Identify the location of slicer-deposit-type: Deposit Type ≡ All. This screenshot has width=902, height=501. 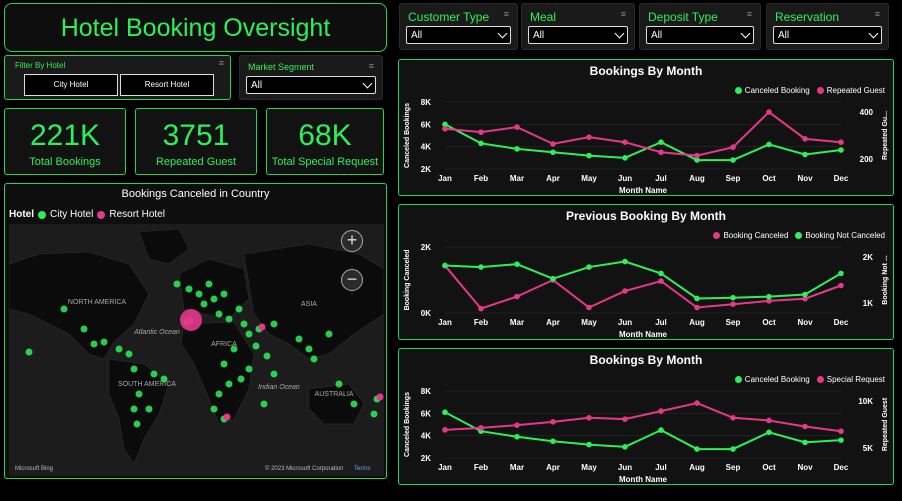
(700, 26).